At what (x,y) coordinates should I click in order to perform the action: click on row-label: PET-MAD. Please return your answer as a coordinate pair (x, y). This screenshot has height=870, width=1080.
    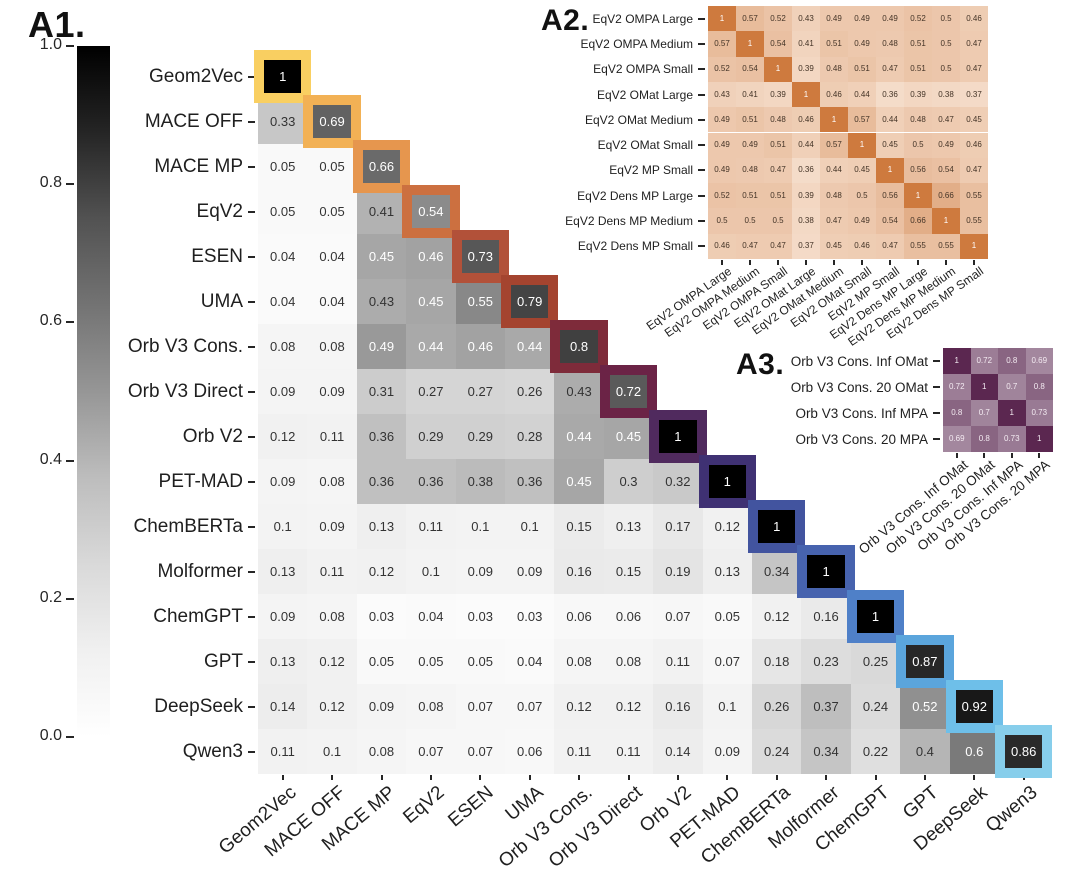
    Looking at the image, I should click on (135, 481).